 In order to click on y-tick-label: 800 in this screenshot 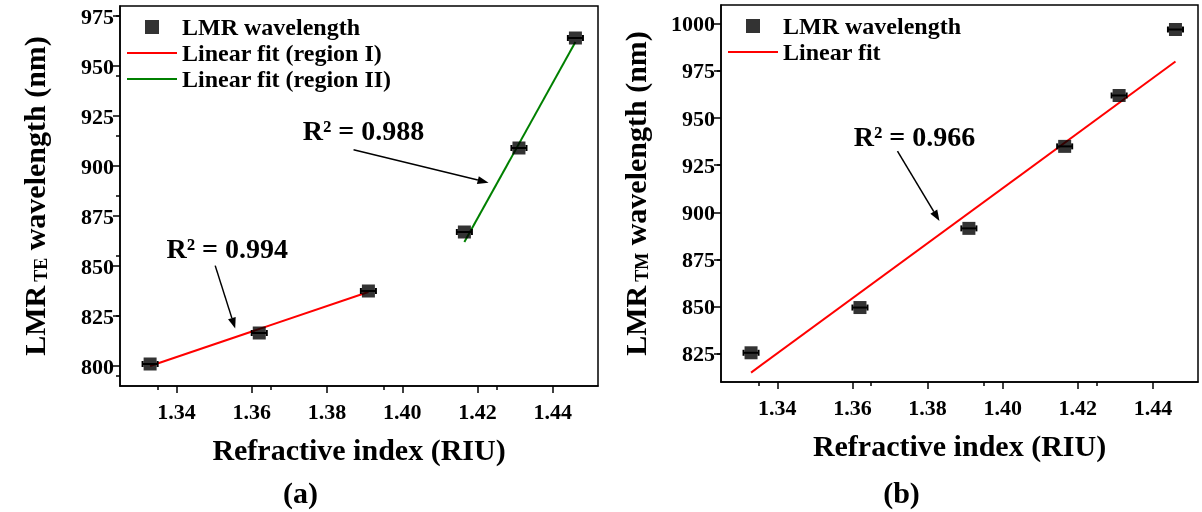, I will do `click(97, 366)`.